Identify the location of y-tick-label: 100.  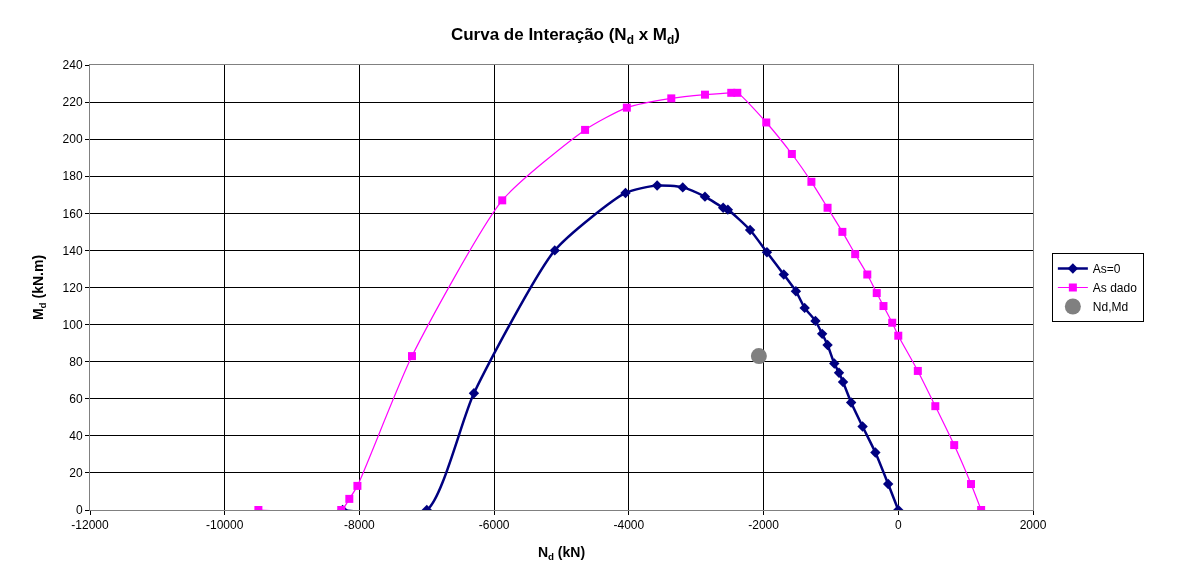
(72, 324).